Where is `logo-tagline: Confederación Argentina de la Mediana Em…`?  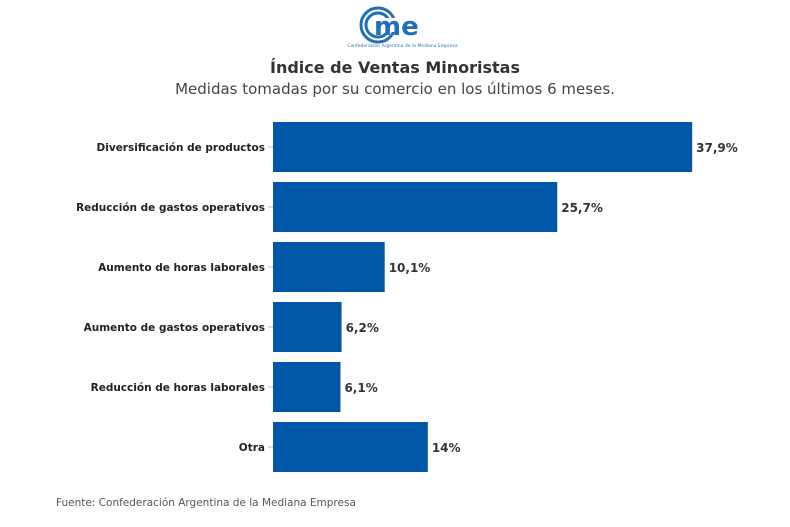 logo-tagline: Confederación Argentina de la Mediana Em… is located at coordinates (402, 46).